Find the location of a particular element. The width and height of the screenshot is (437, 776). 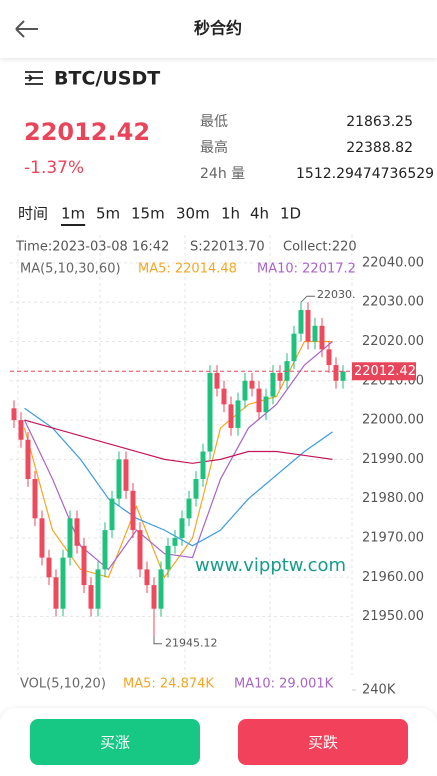

current-price-box is located at coordinates (384, 371).